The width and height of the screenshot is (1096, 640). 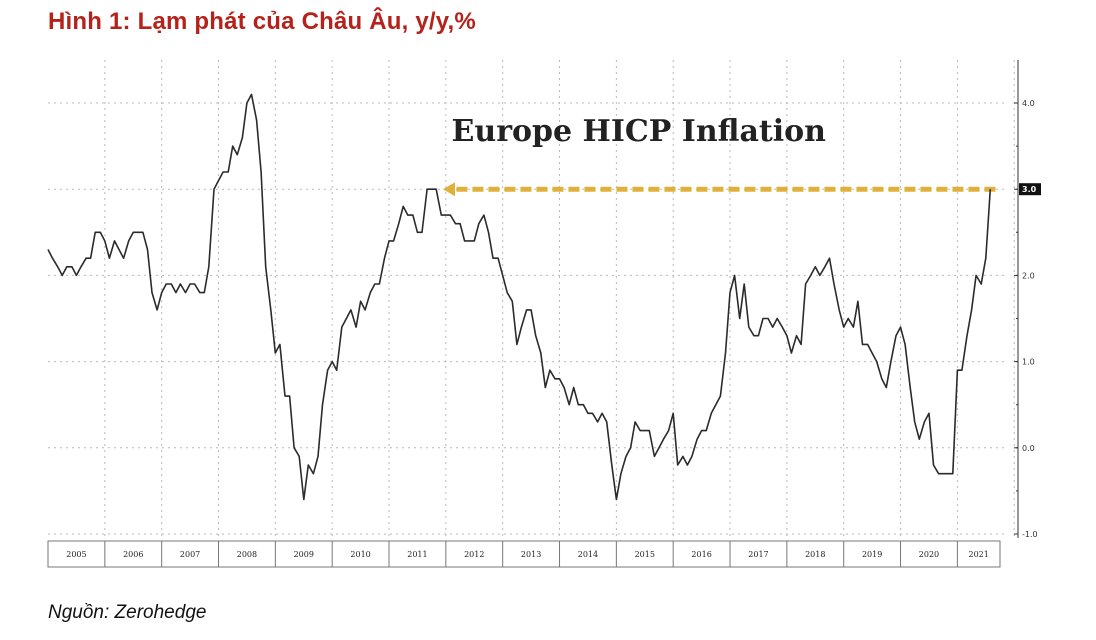 What do you see at coordinates (474, 554) in the screenshot?
I see `x-tick-label: 2012` at bounding box center [474, 554].